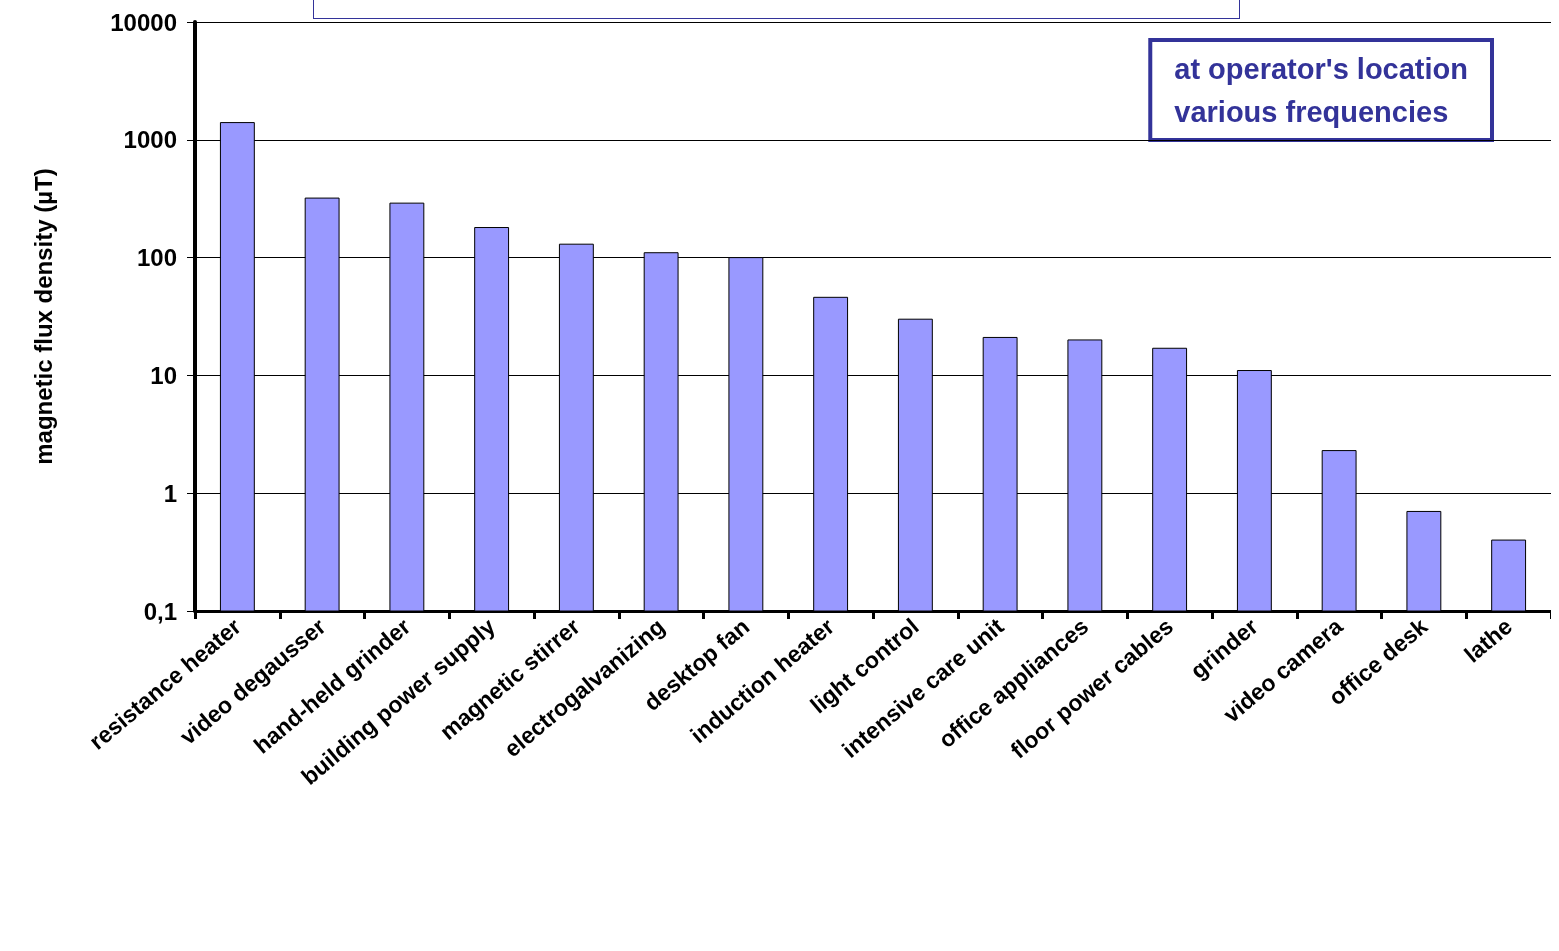 The width and height of the screenshot is (1559, 951). Describe the element at coordinates (150, 140) in the screenshot. I see `y-tick-label: 1000` at that location.